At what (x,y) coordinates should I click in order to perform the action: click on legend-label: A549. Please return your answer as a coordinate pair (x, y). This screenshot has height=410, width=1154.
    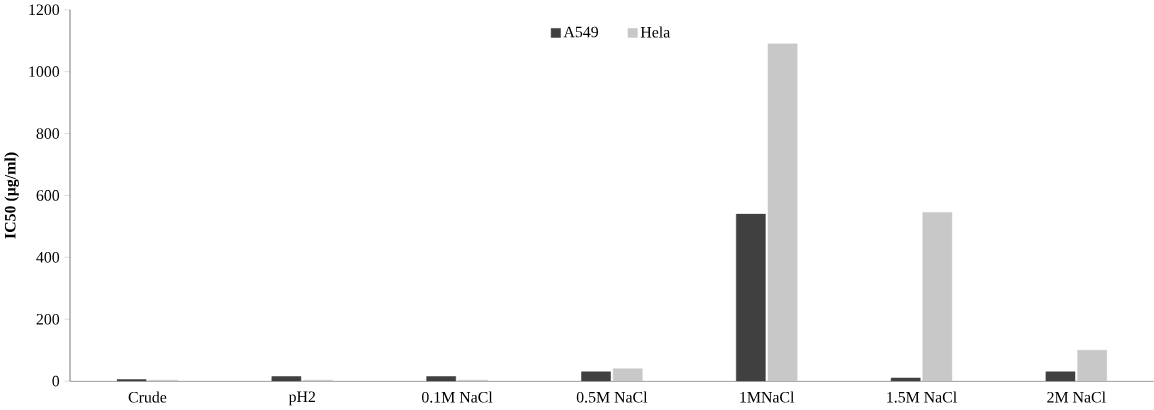
    Looking at the image, I should click on (581, 32).